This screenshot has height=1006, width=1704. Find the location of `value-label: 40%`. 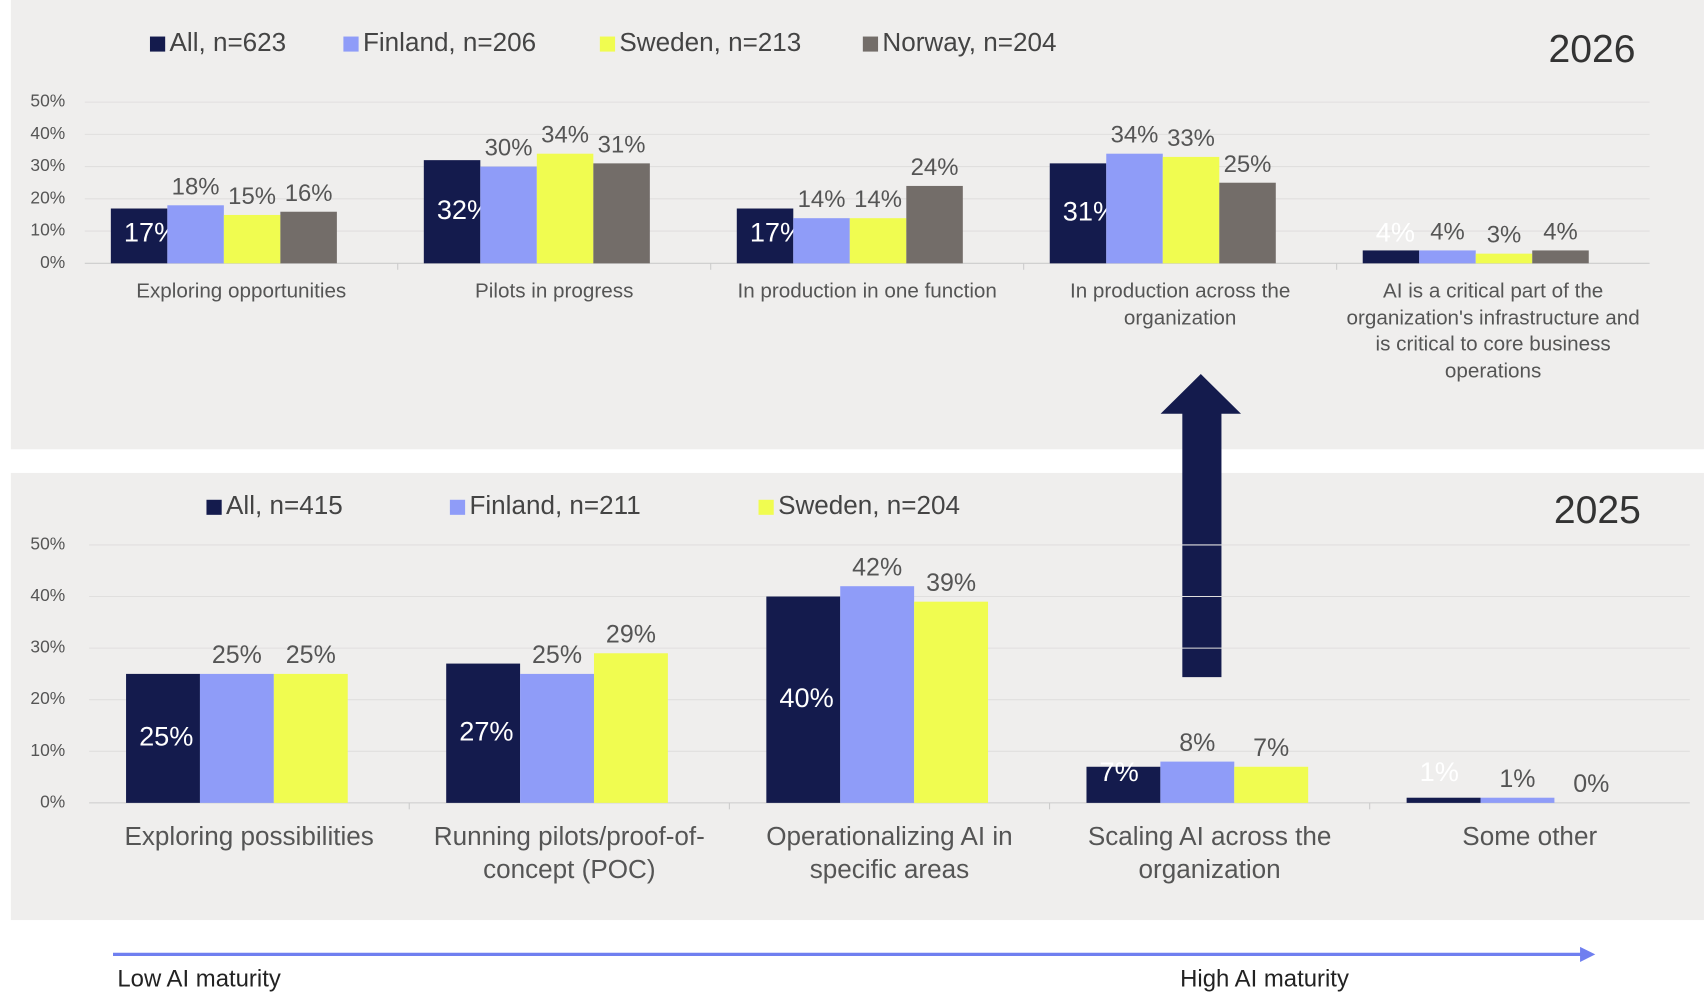

value-label: 40% is located at coordinates (806, 698).